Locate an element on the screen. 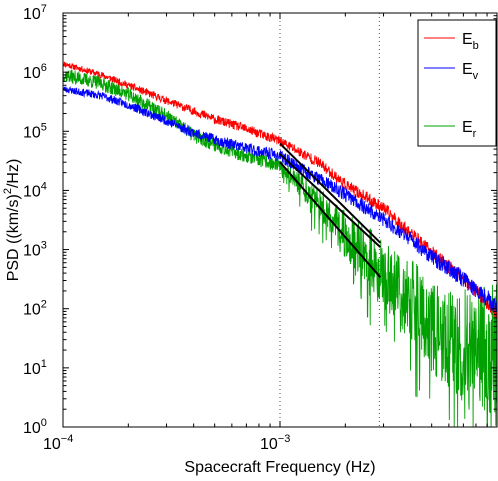 This screenshot has height=481, width=498. y-tick-label: 10³ is located at coordinates (35, 250).